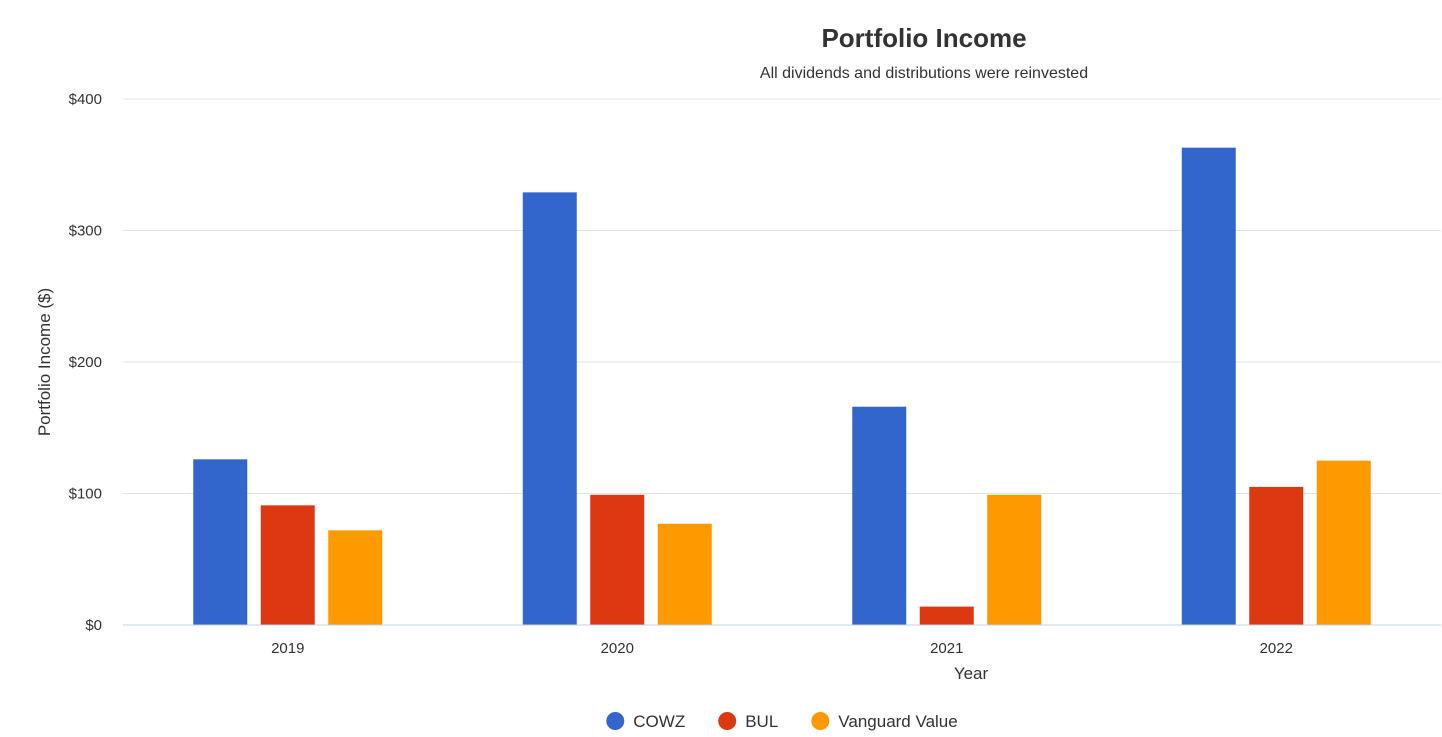 The image size is (1442, 737). I want to click on legend: COWZ BUL Vanguard Value, so click(782, 721).